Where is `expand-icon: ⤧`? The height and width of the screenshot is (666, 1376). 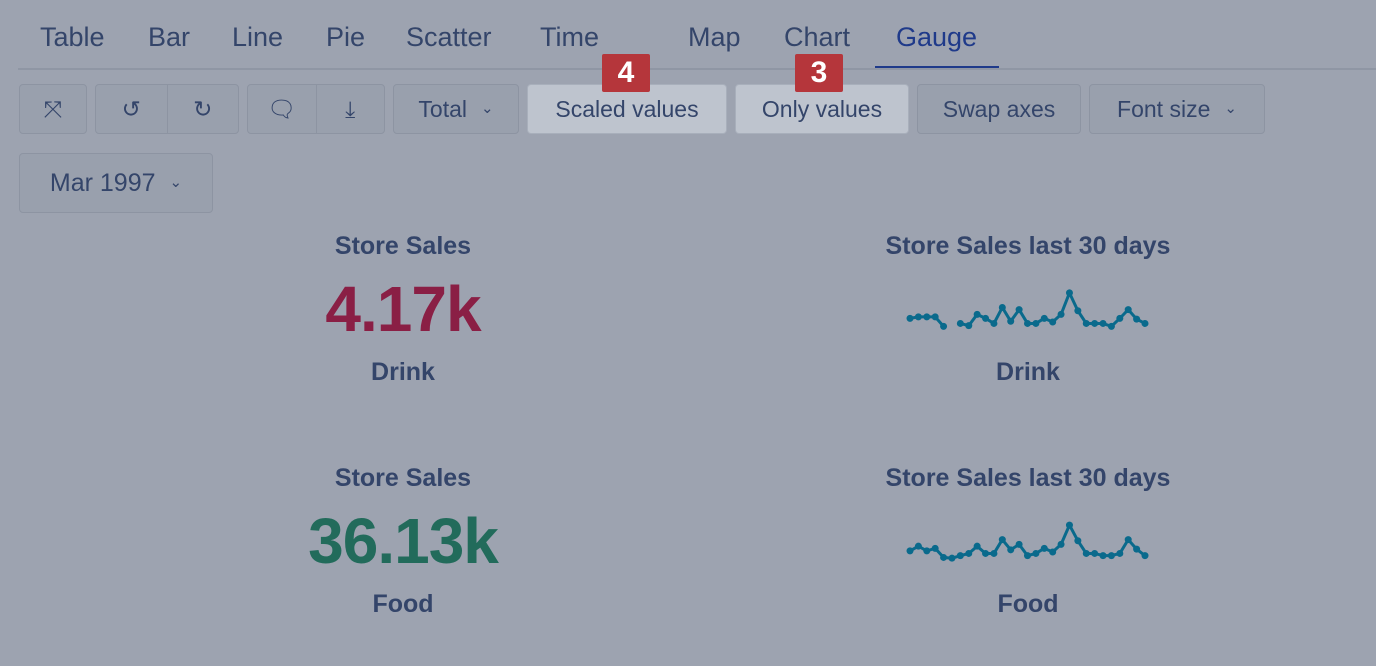 expand-icon: ⤧ is located at coordinates (53, 109).